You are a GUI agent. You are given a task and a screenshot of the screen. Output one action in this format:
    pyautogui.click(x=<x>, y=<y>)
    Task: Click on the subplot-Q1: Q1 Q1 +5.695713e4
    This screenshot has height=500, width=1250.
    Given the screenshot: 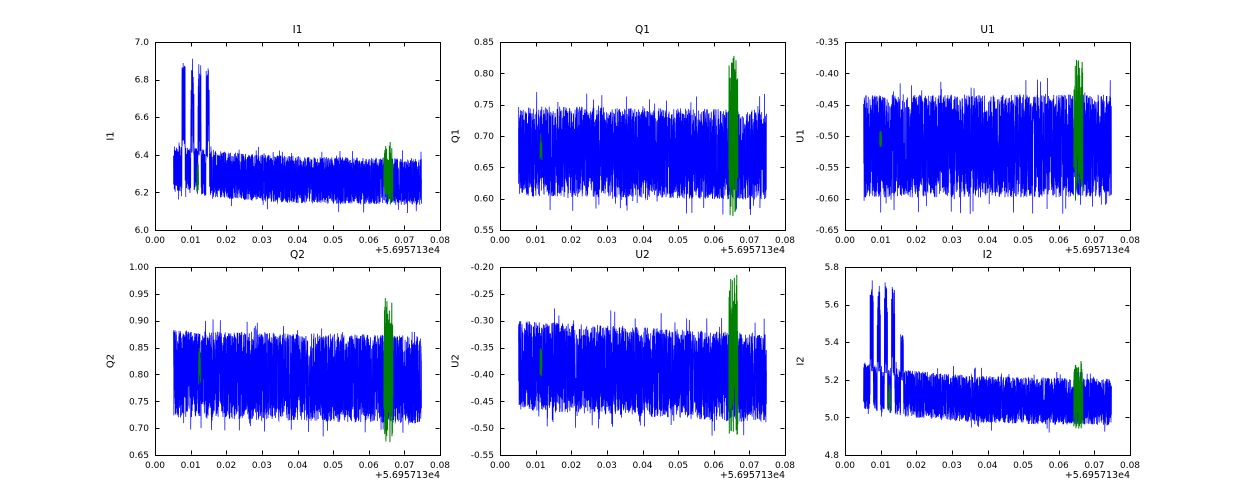 What is the action you would take?
    pyautogui.click(x=620, y=137)
    